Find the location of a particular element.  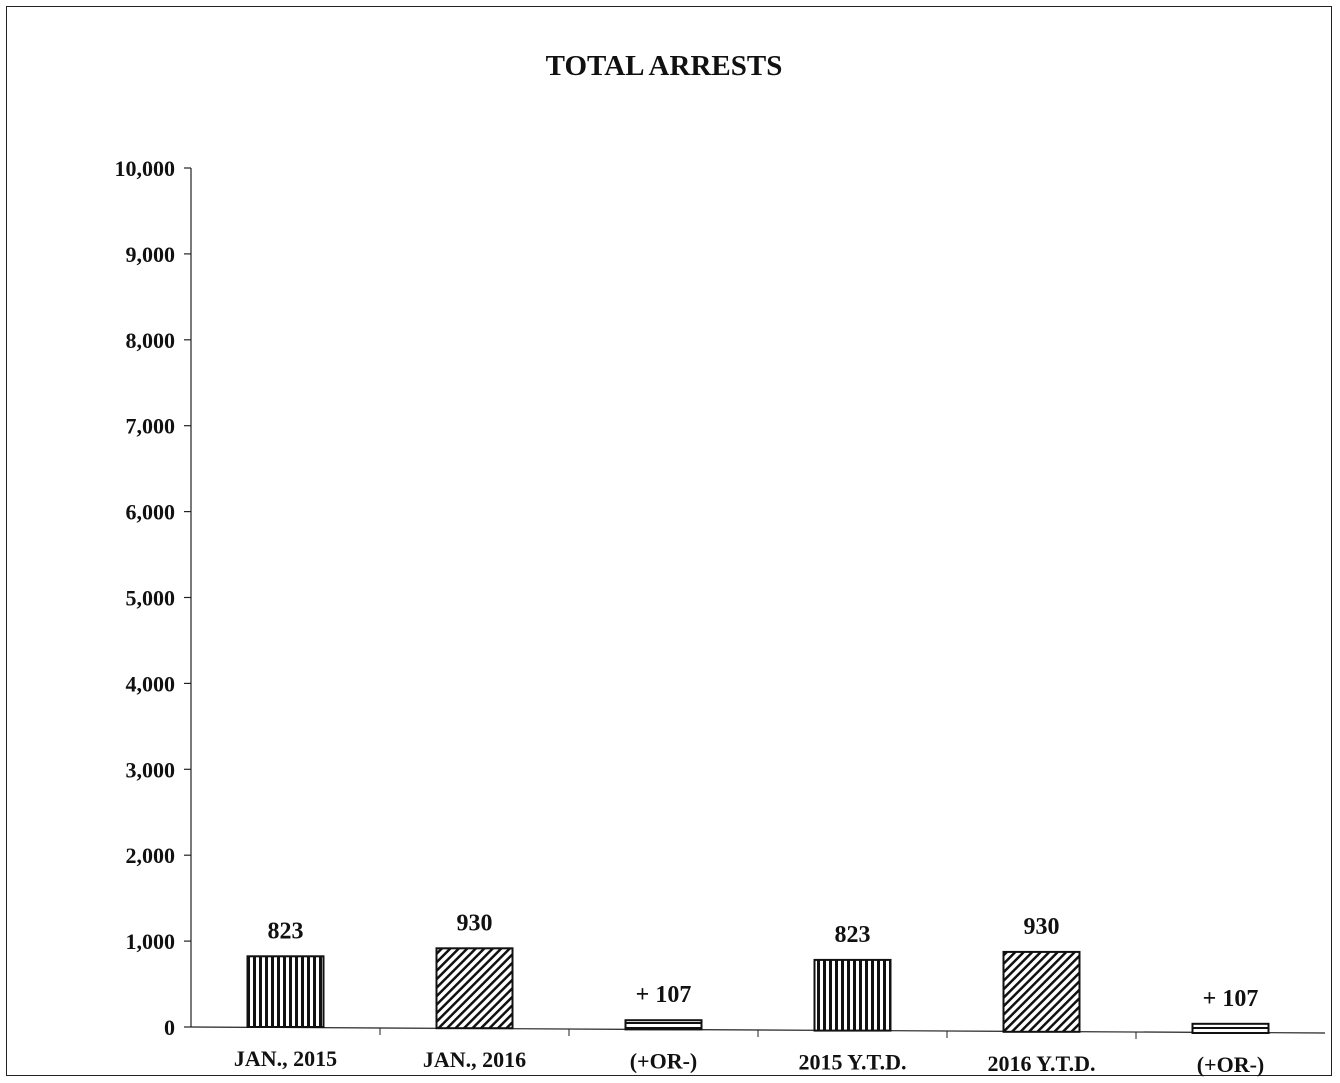

y-tick-label: 9,000 is located at coordinates (151, 254).